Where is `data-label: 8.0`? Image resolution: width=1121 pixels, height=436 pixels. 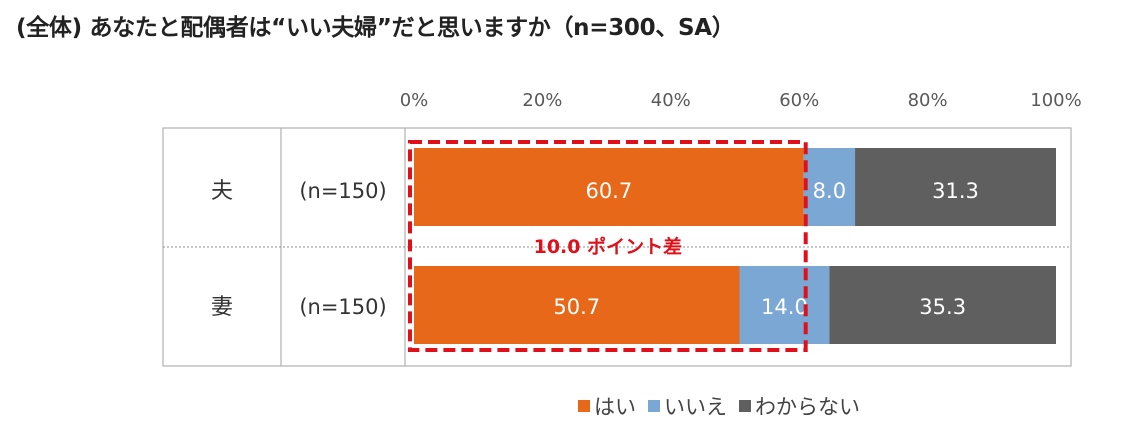
data-label: 8.0 is located at coordinates (829, 191).